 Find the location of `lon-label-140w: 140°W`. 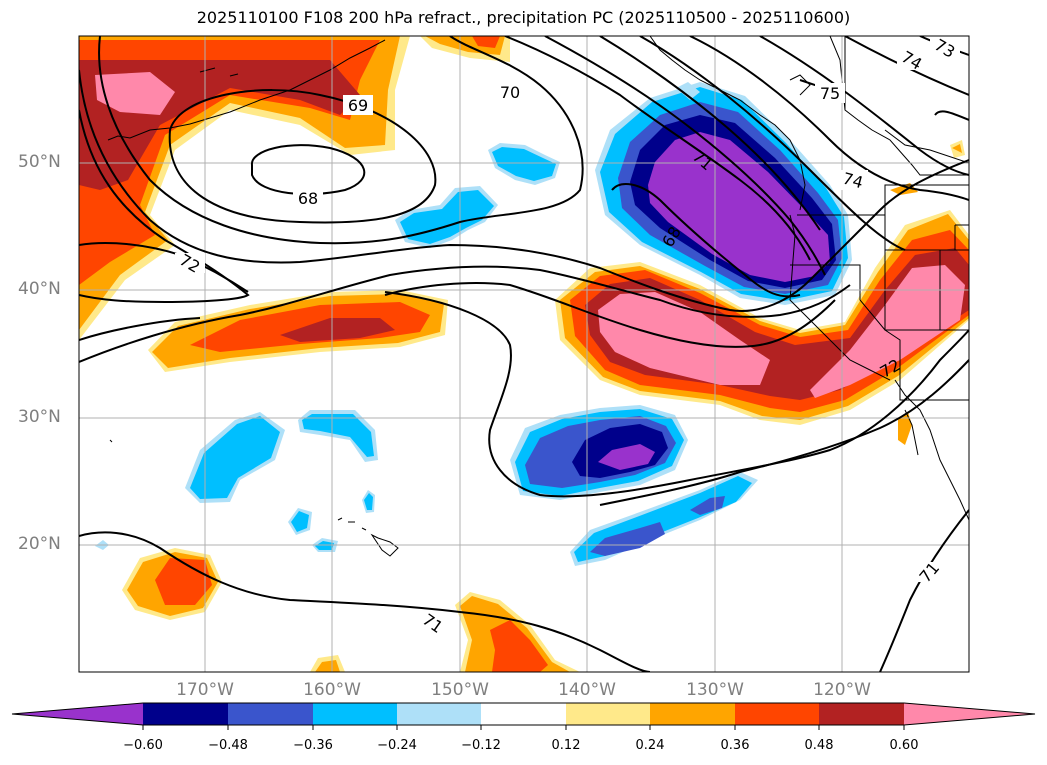

lon-label-140w: 140°W is located at coordinates (587, 690).